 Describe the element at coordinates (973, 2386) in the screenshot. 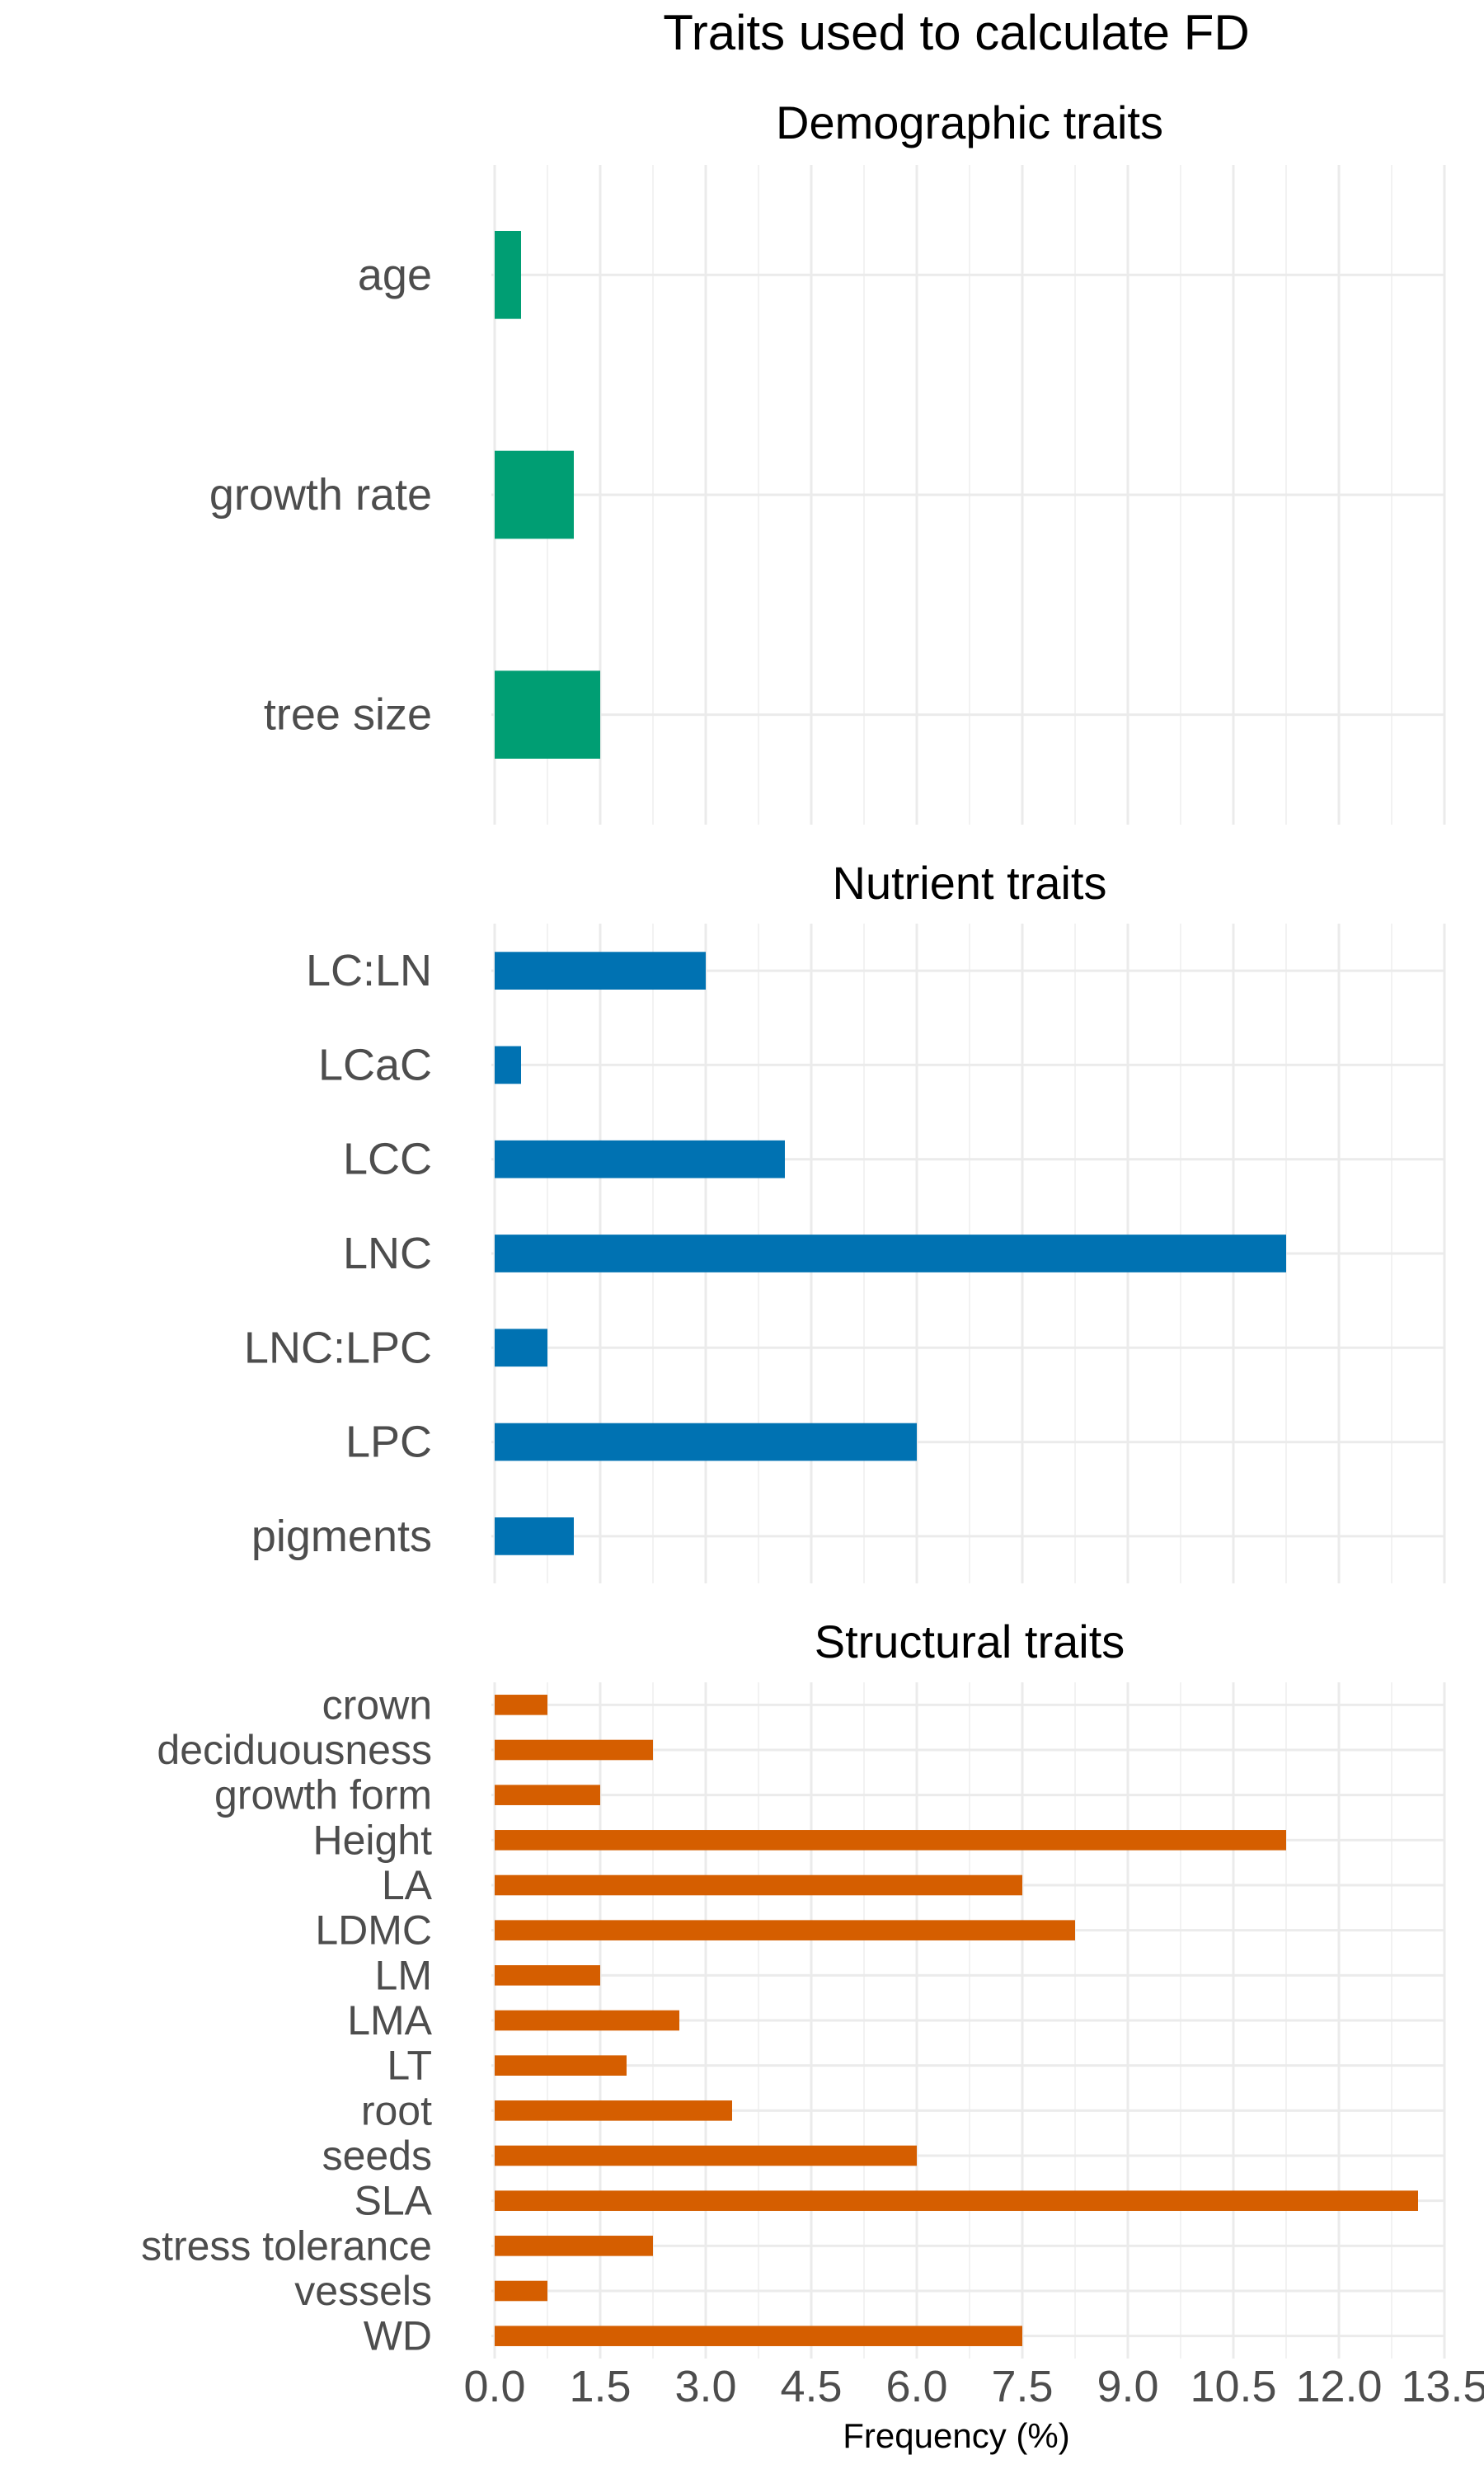

I see `x-axis: 0.0 1.5 3.0 4.5 6.0 7.5 9.0 10.5 12.0 13.5` at that location.